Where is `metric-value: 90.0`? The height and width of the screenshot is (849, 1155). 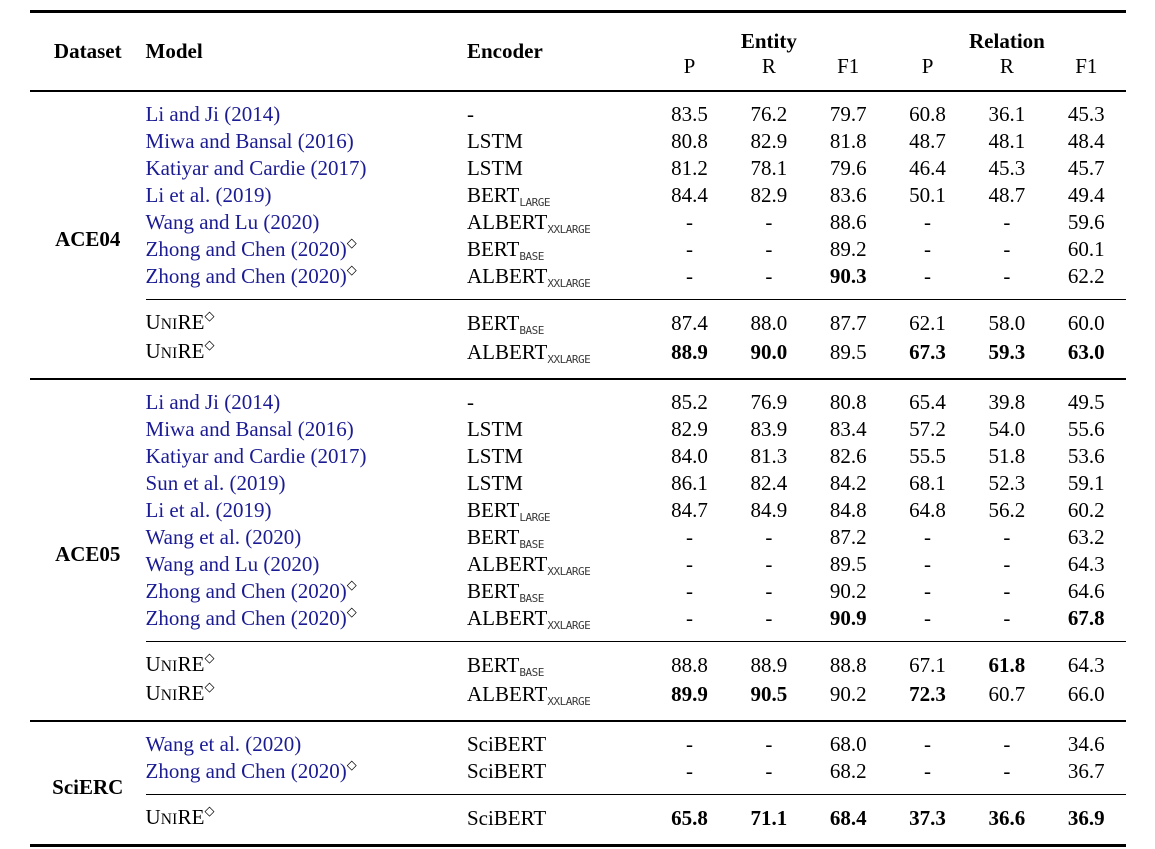
metric-value: 90.0 is located at coordinates (769, 352).